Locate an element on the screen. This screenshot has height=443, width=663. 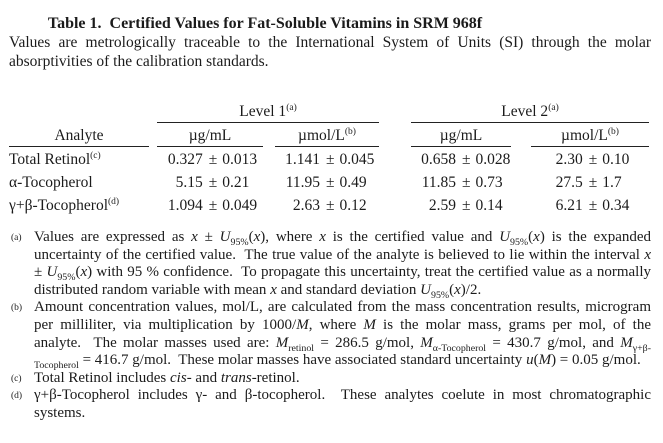
value-cell: 27.5 ±1.7 is located at coordinates (588, 182).